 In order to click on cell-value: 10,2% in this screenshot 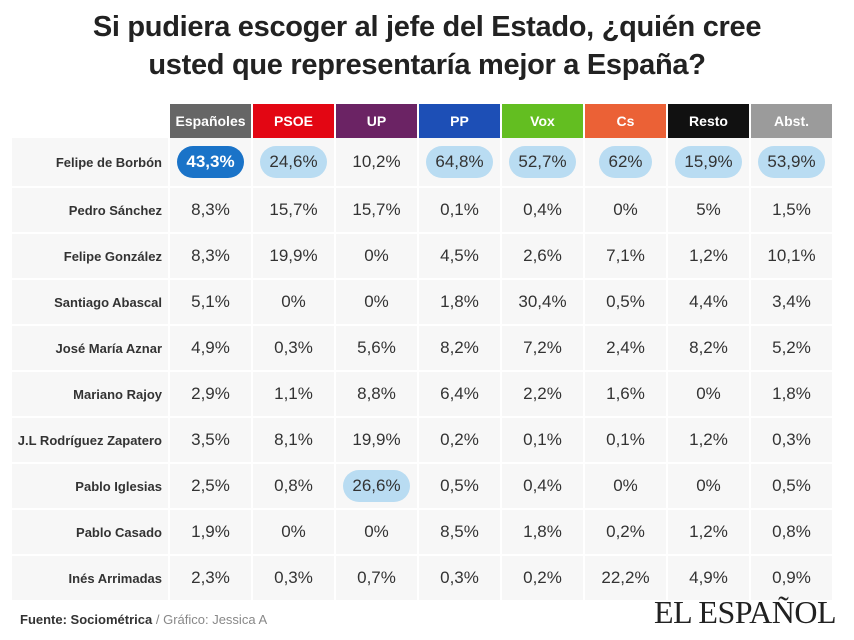, I will do `click(376, 161)`.